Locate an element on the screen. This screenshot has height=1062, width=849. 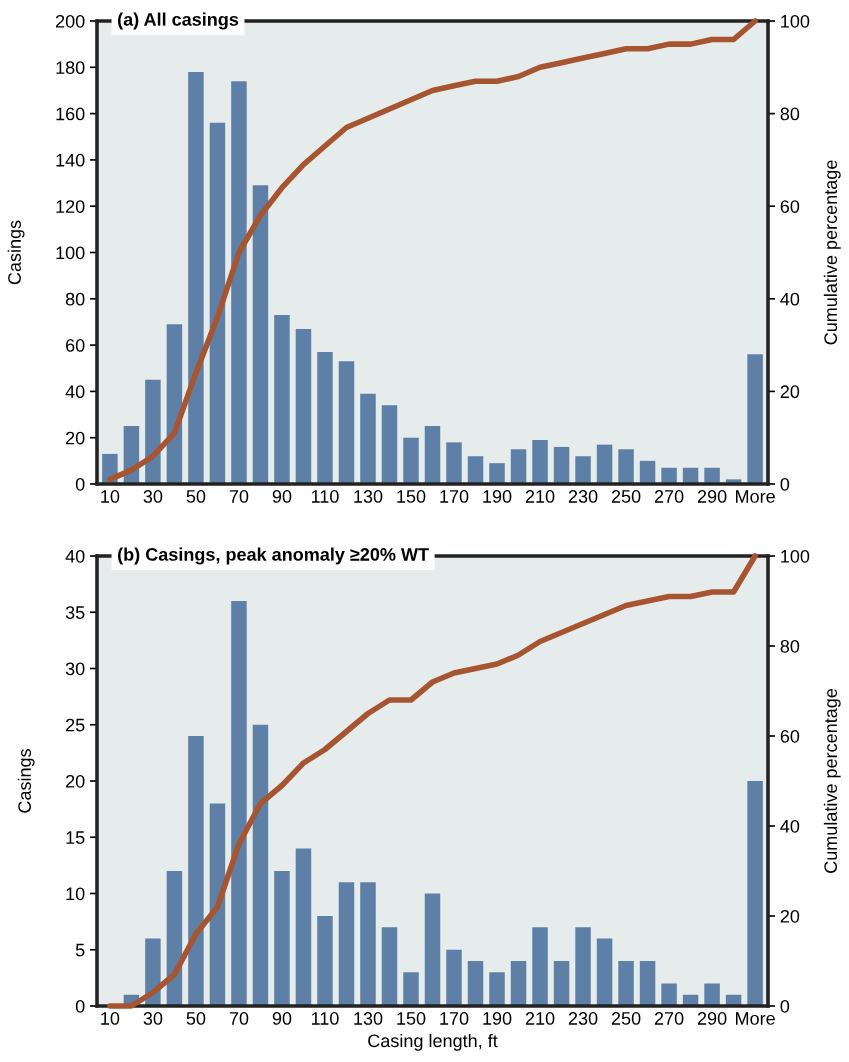
y-tick-label: 200 is located at coordinates (70, 21).